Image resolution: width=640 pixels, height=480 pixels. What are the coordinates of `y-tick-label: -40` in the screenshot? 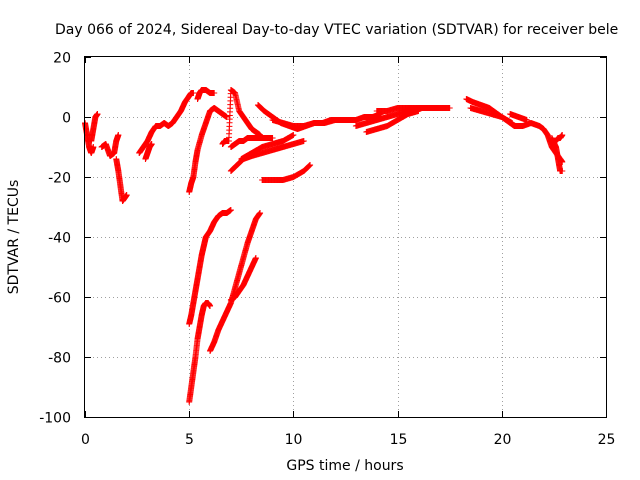 It's located at (59, 239).